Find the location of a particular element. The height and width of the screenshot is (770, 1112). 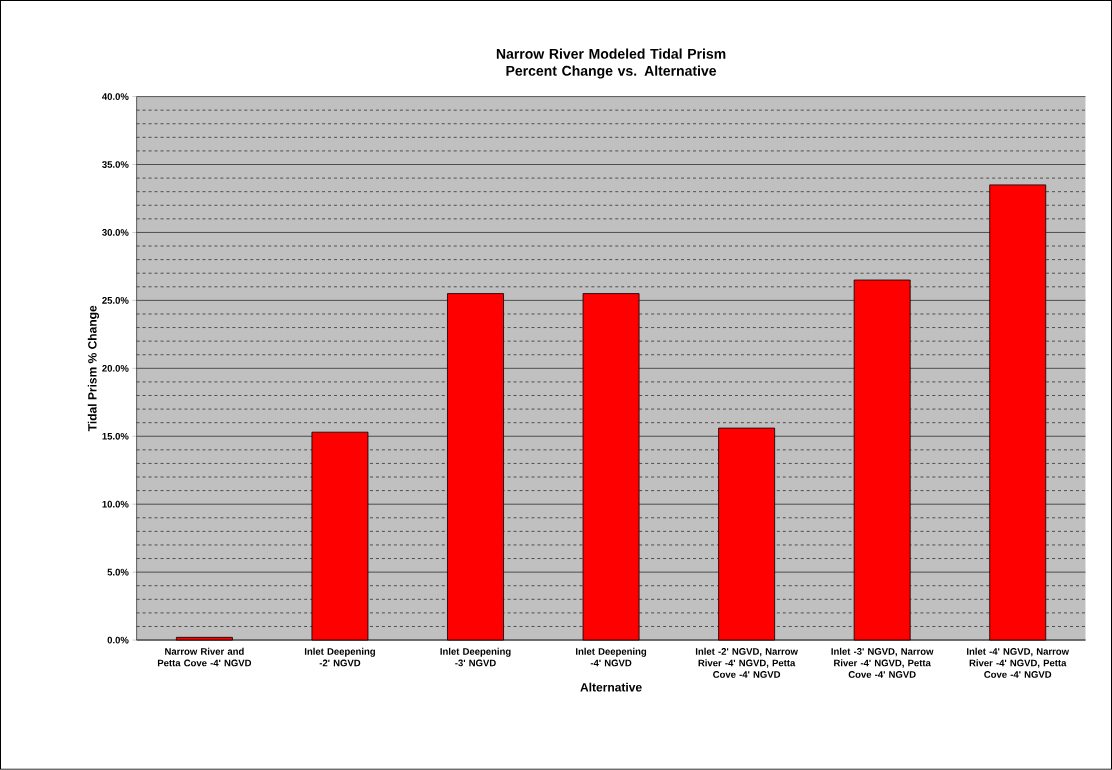

chart-title: Narrow River Modeled Tidal Prism Percent Change vs. Alternative is located at coordinates (611, 63).